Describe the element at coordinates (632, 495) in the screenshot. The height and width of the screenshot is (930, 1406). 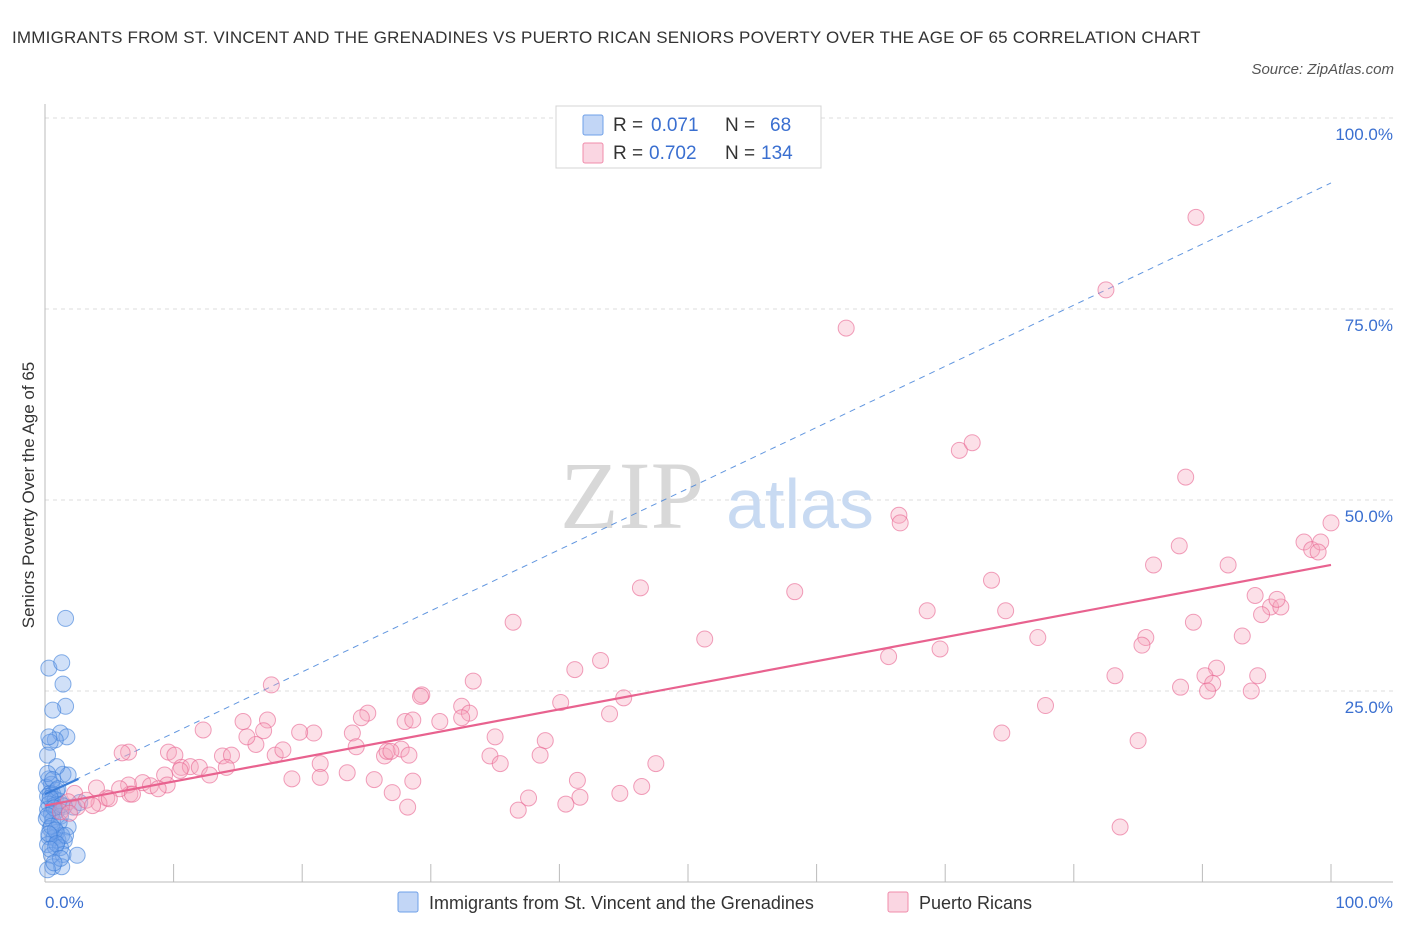
I see `watermark-zip: ZIP` at that location.